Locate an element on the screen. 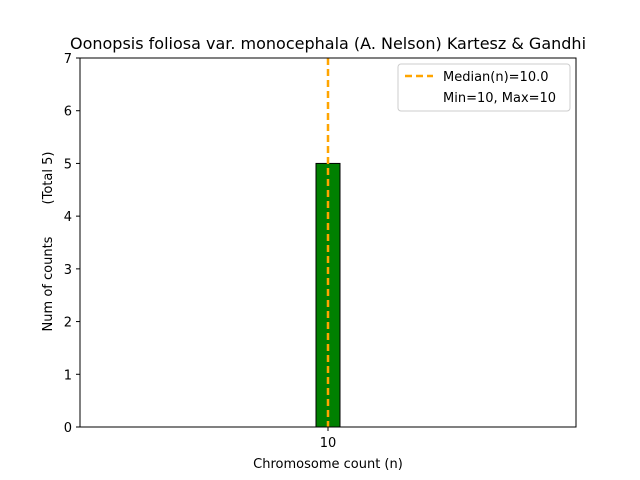 The height and width of the screenshot is (480, 640). y-tick-label: 0 is located at coordinates (68, 428).